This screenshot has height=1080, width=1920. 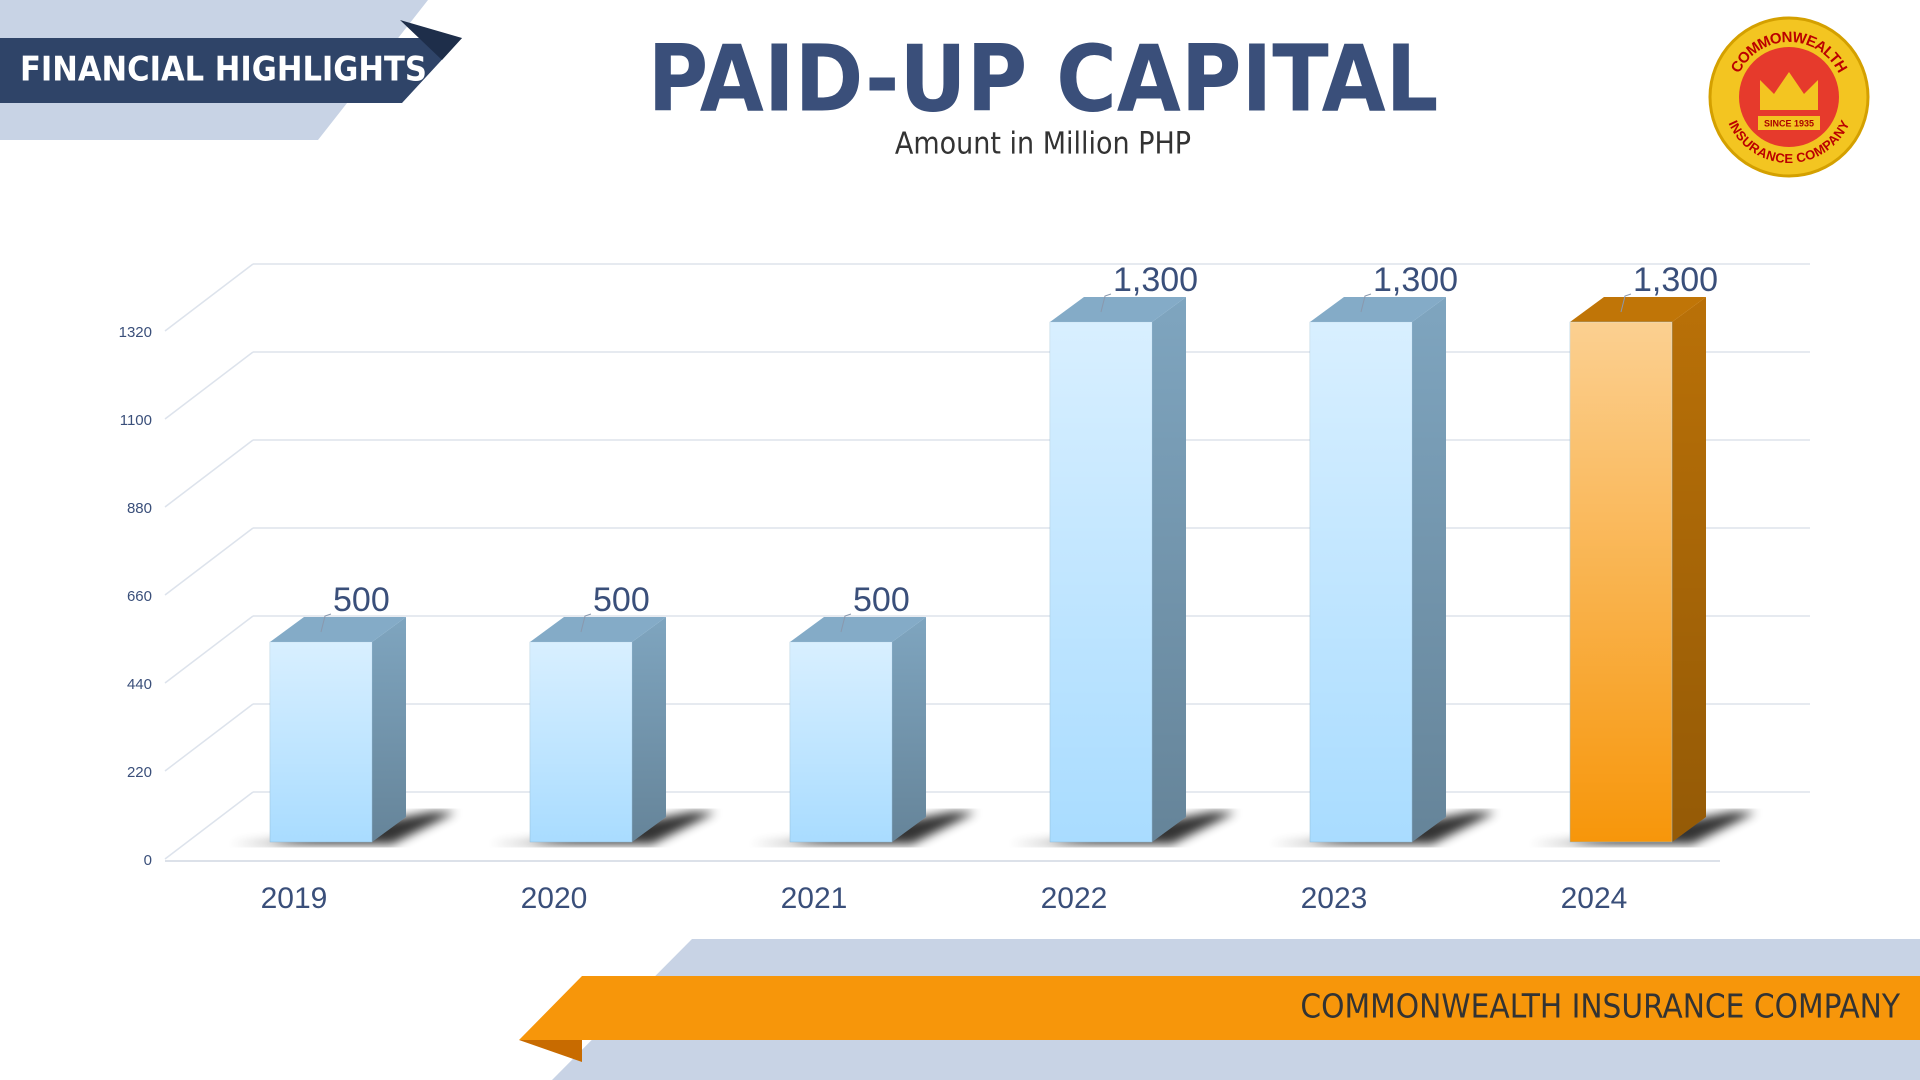 What do you see at coordinates (550, 1051) in the screenshot?
I see `footer-fold` at bounding box center [550, 1051].